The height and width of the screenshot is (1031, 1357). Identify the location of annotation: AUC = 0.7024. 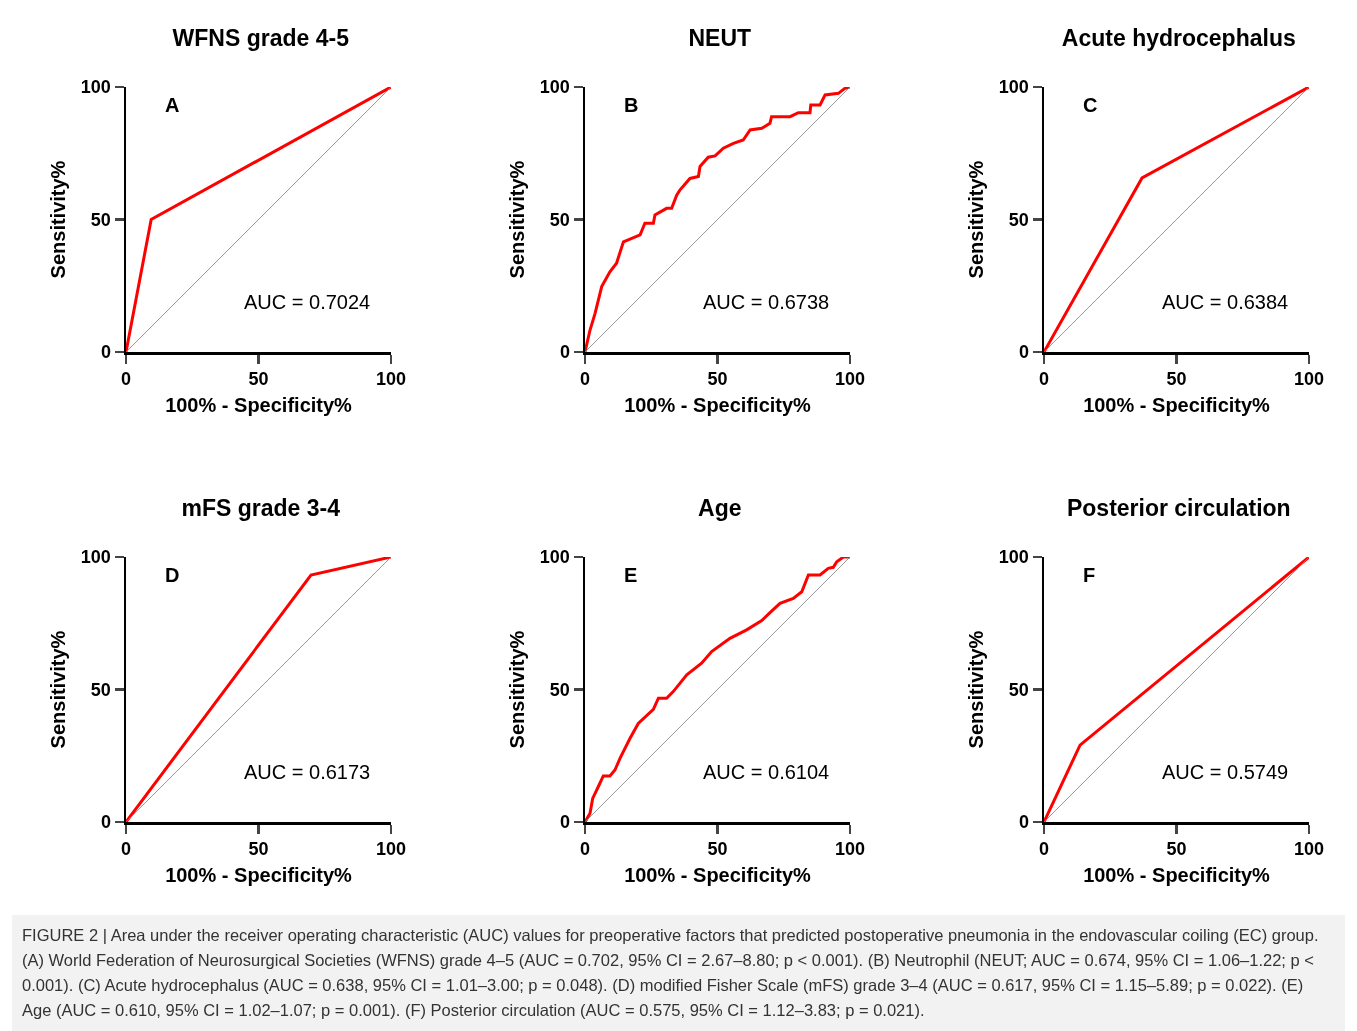
(307, 302).